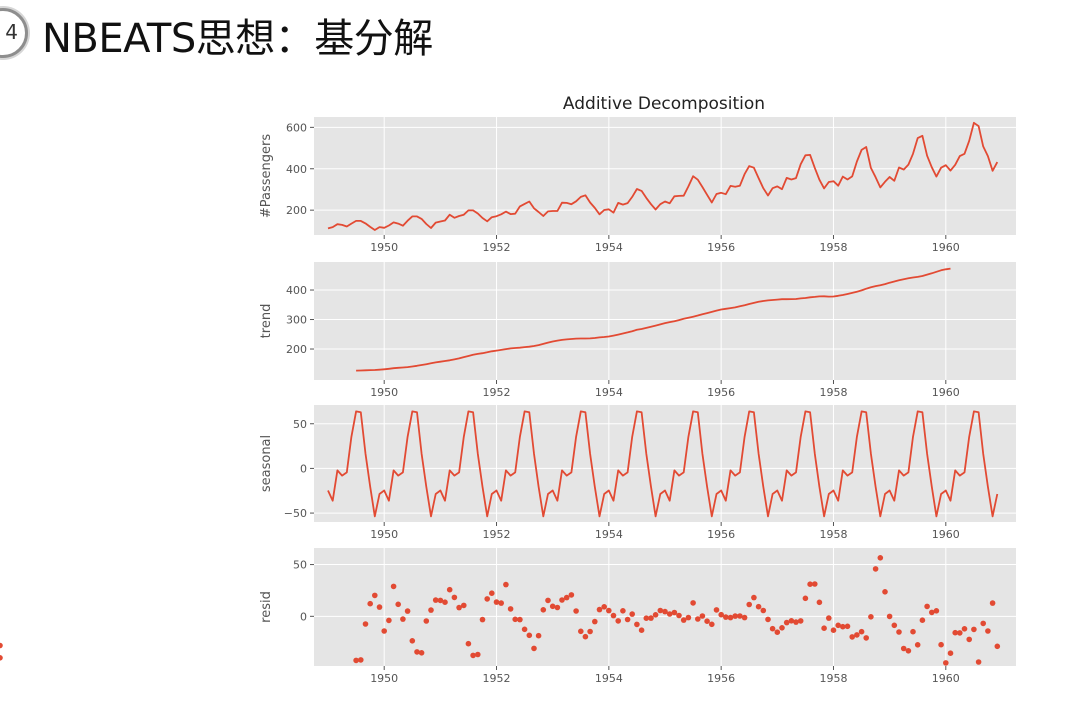  I want to click on x-tick-label: 1954, so click(609, 392).